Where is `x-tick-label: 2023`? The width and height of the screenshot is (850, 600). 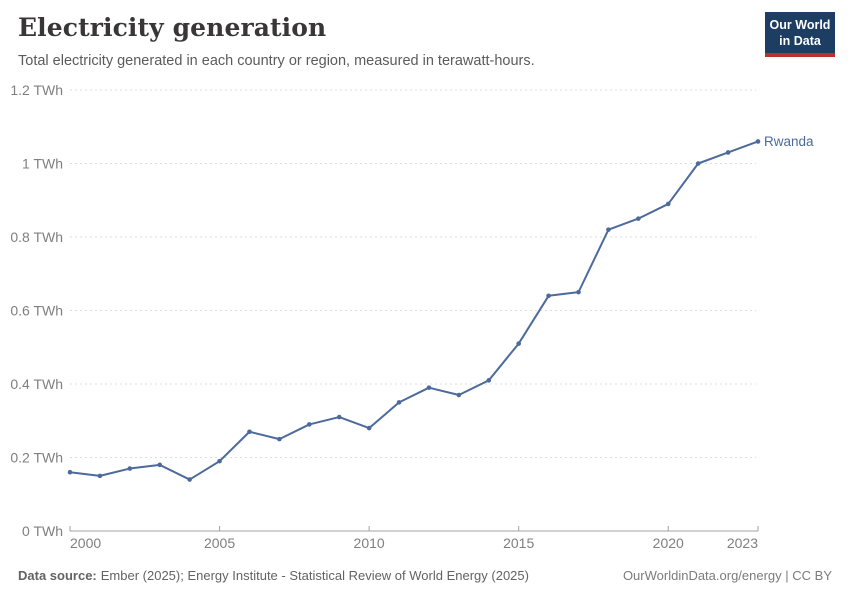
x-tick-label: 2023 is located at coordinates (742, 543).